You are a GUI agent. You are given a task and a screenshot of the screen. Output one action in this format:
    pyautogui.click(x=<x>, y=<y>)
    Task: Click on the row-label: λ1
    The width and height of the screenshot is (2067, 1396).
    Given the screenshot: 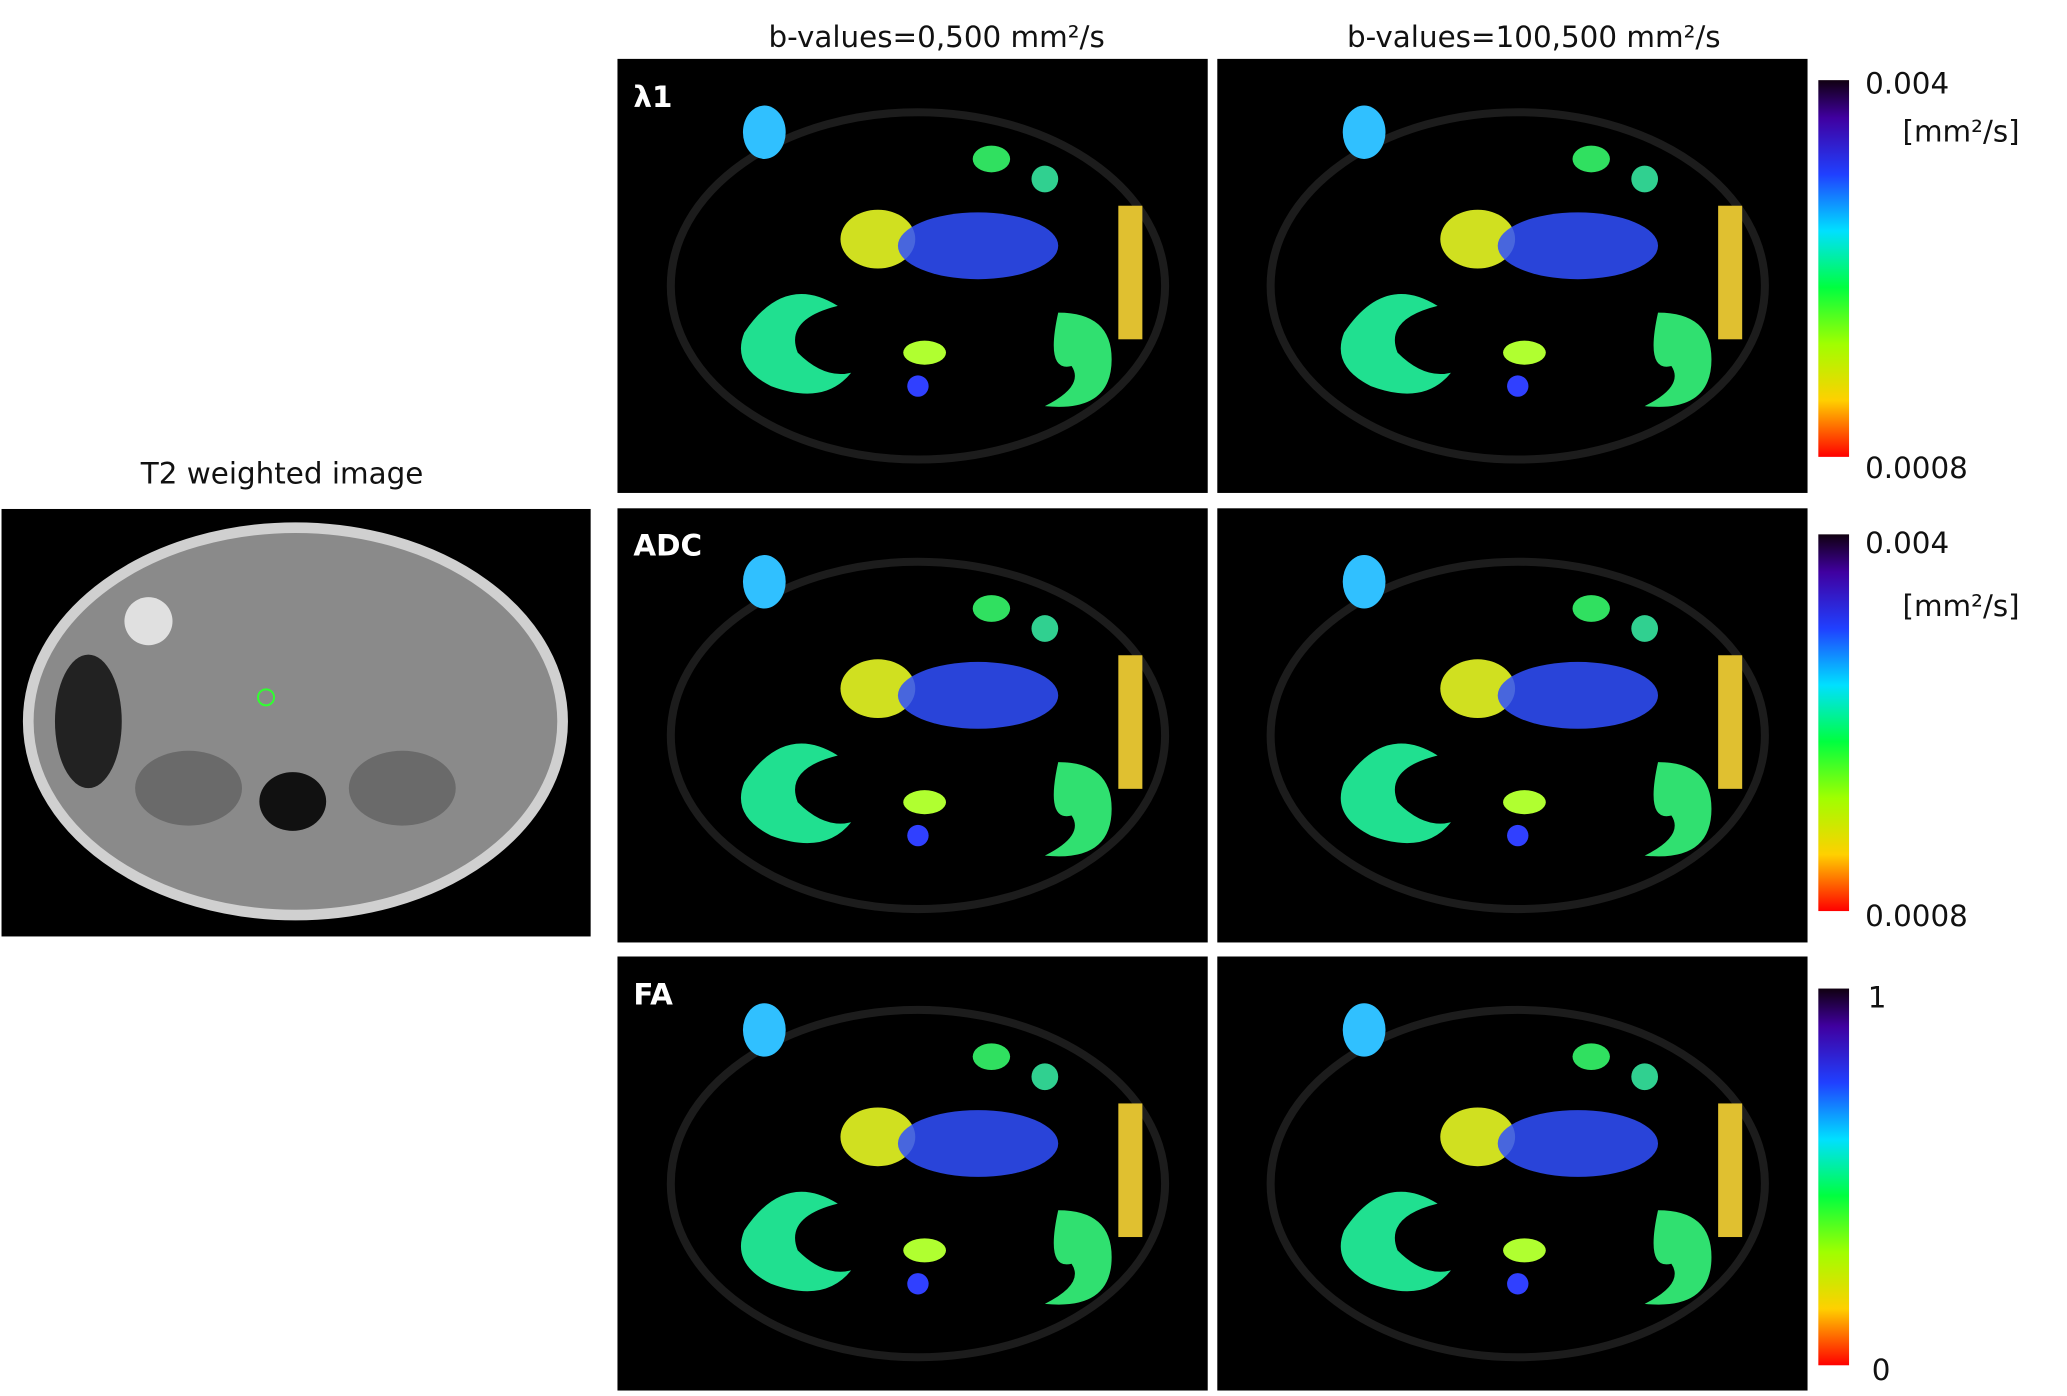 What is the action you would take?
    pyautogui.click(x=652, y=97)
    